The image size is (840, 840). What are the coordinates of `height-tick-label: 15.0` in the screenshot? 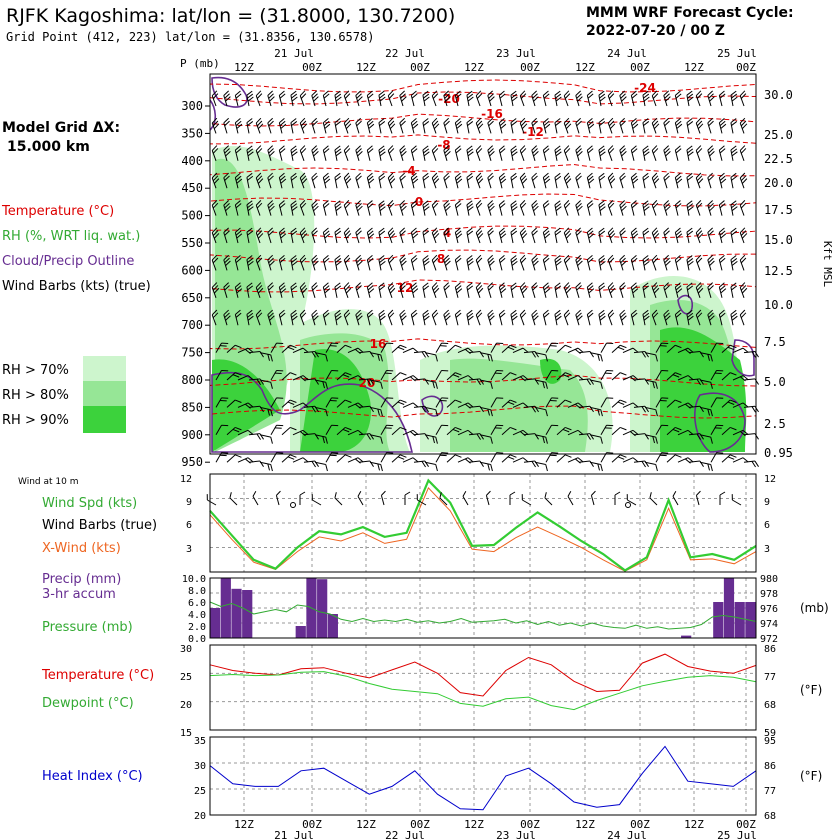 It's located at (778, 240).